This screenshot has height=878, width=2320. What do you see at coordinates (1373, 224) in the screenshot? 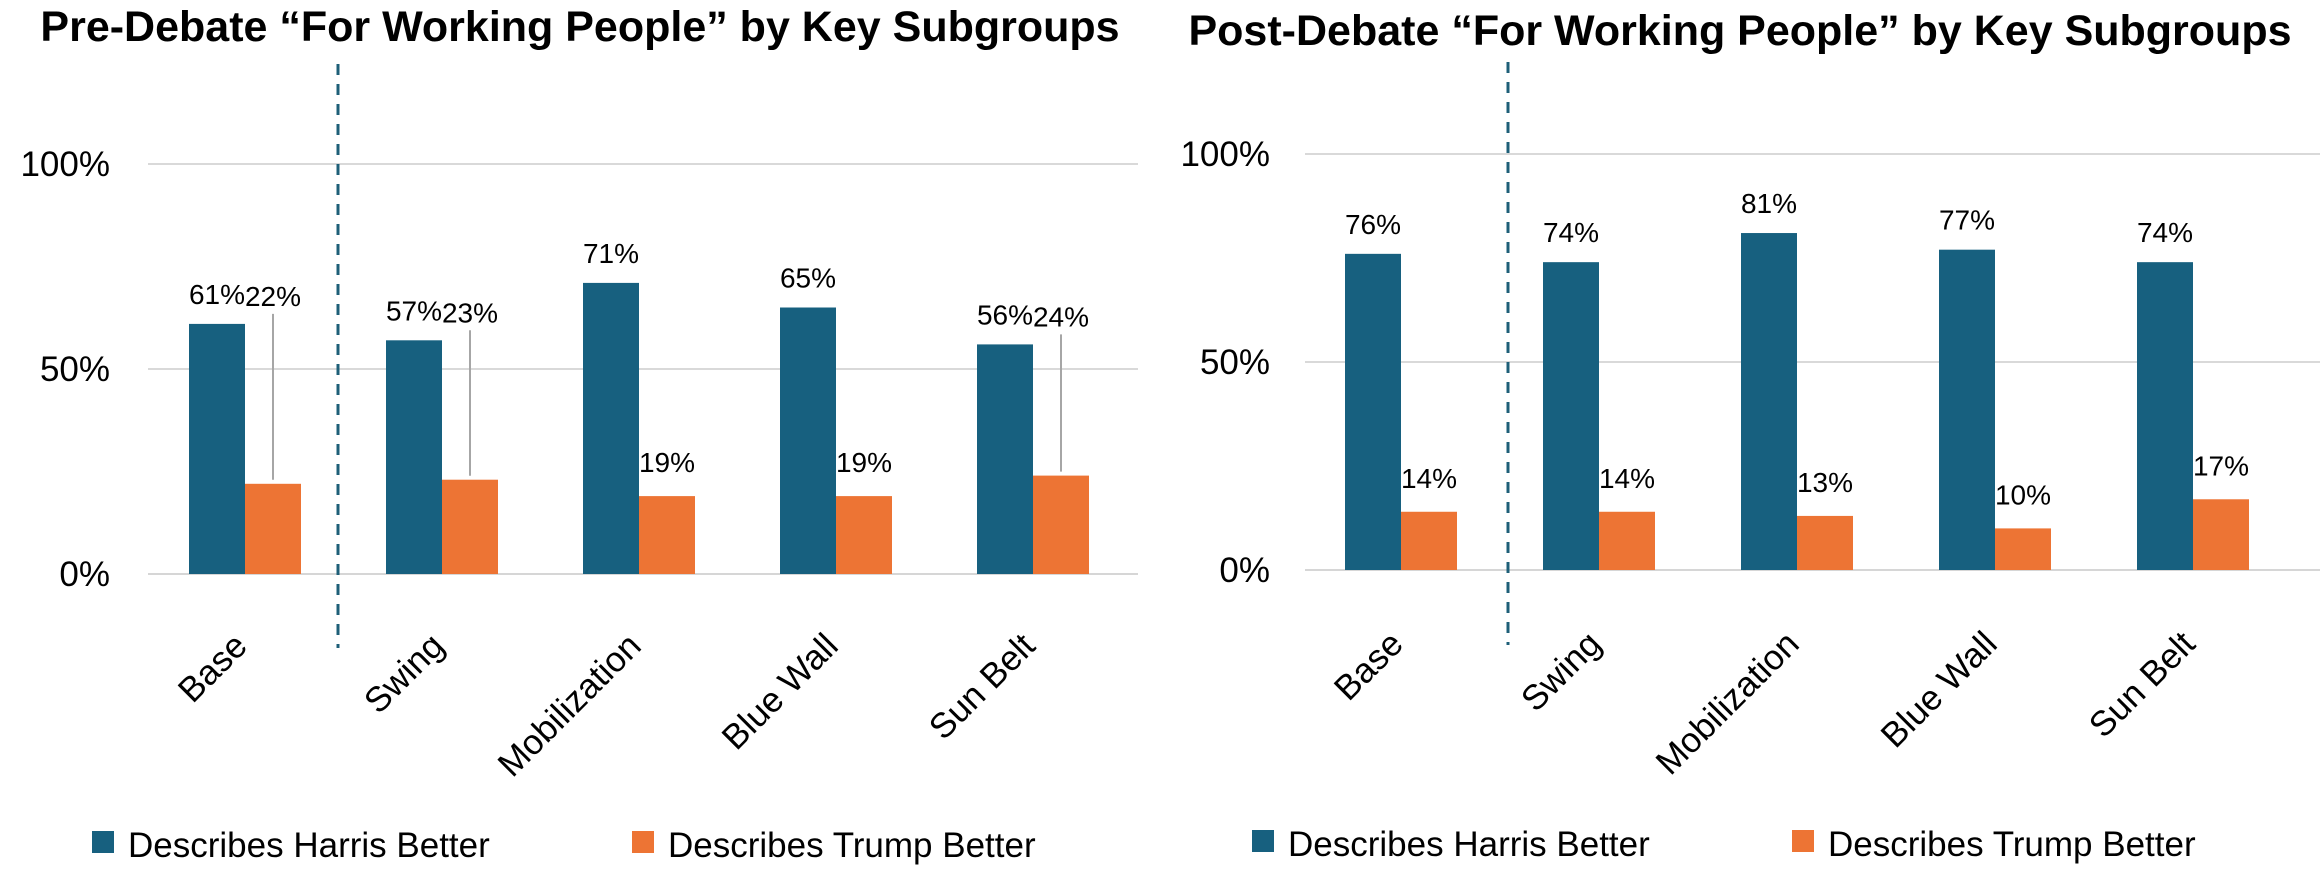
I see `data-label: 76%` at bounding box center [1373, 224].